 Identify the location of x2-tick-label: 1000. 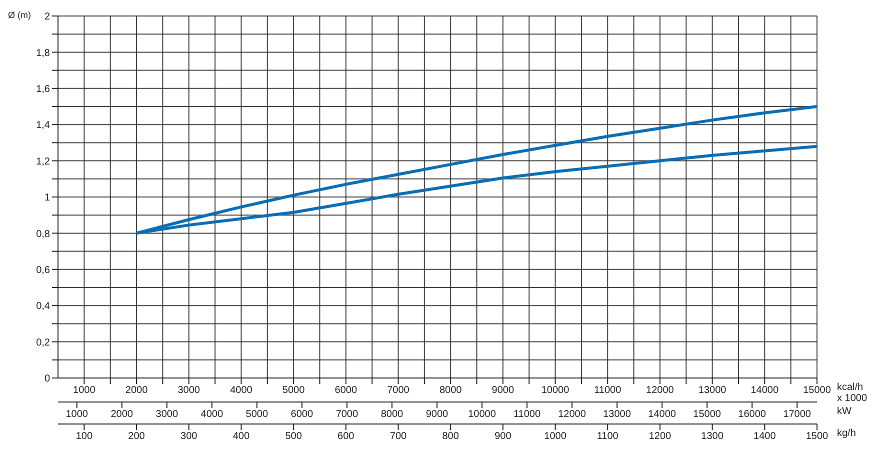
(77, 414).